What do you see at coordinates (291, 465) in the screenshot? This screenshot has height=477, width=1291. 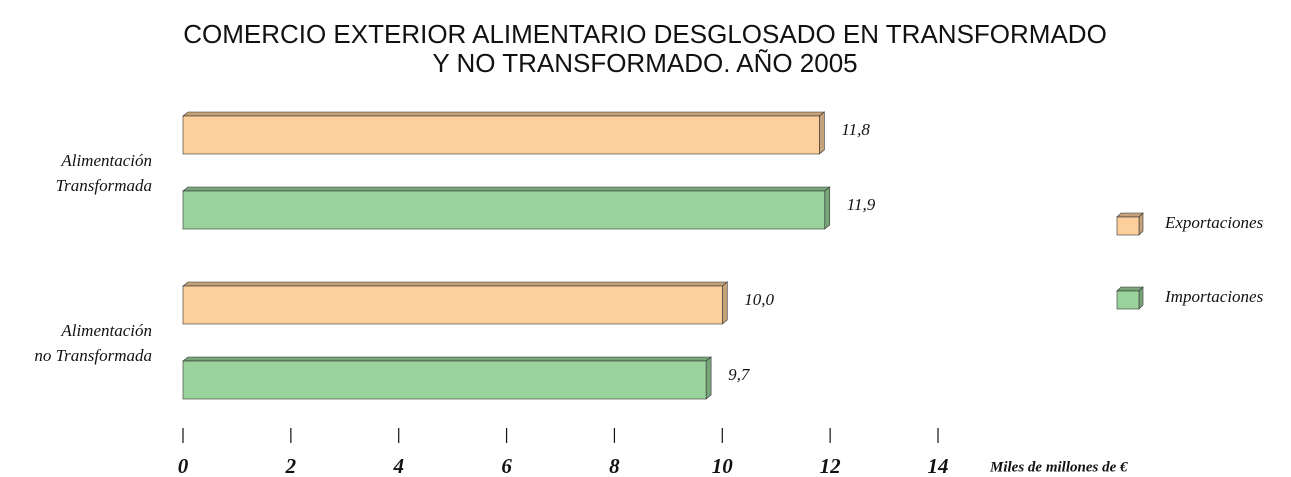 I see `x-tick-label: 2` at bounding box center [291, 465].